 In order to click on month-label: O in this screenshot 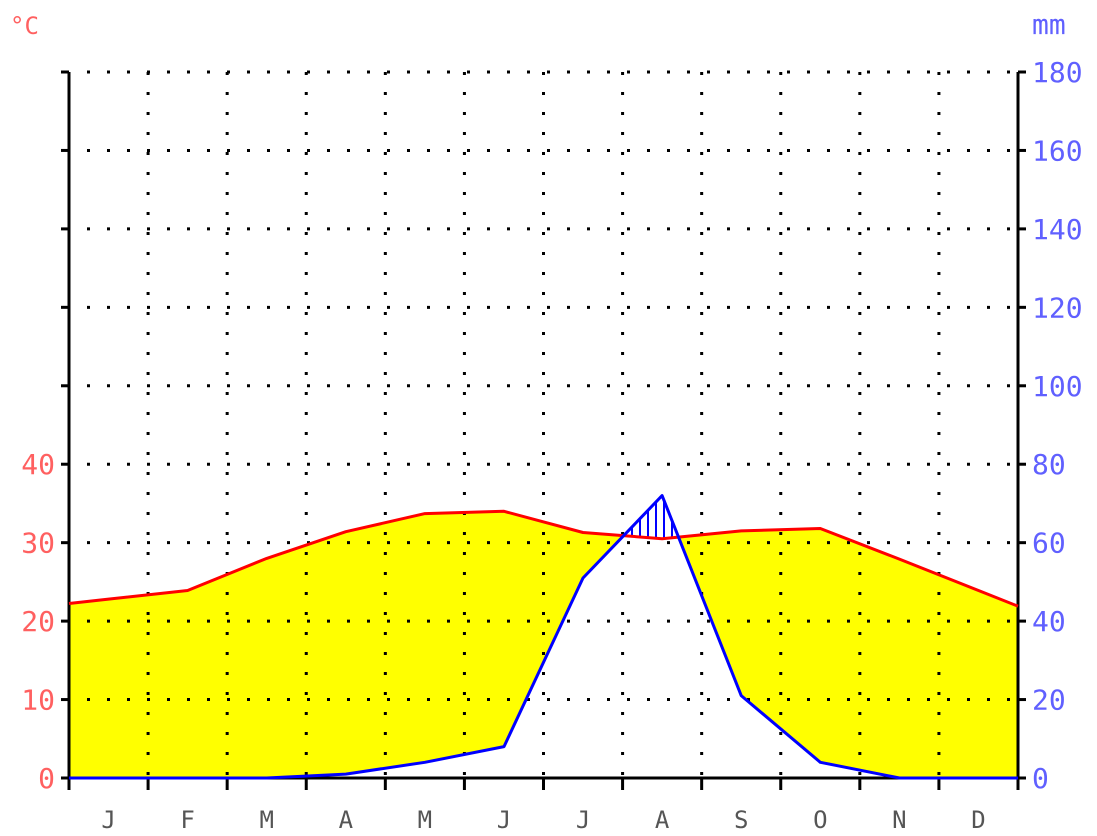, I will do `click(820, 819)`.